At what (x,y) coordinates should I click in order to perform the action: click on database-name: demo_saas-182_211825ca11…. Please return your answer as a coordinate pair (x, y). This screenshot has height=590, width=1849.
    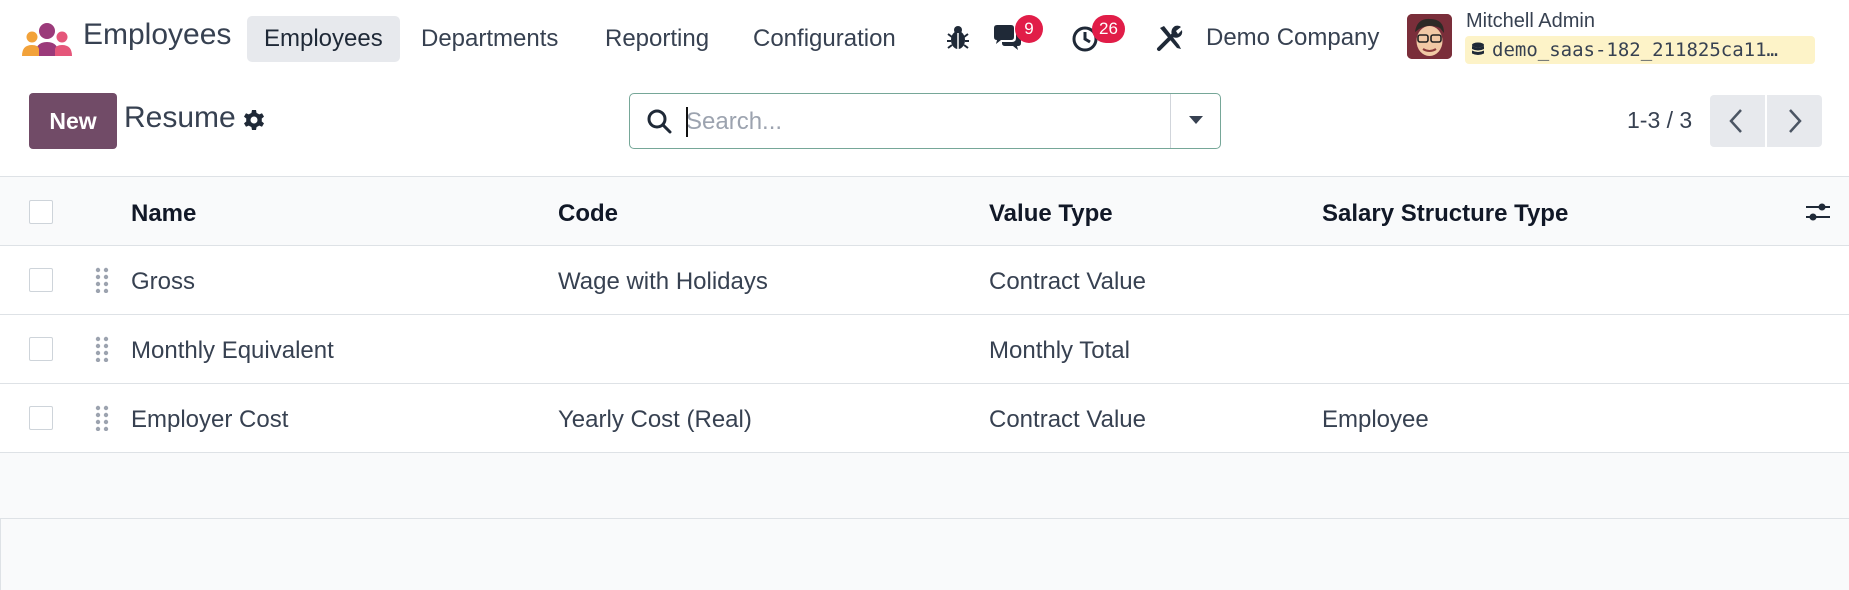
    Looking at the image, I should click on (1635, 50).